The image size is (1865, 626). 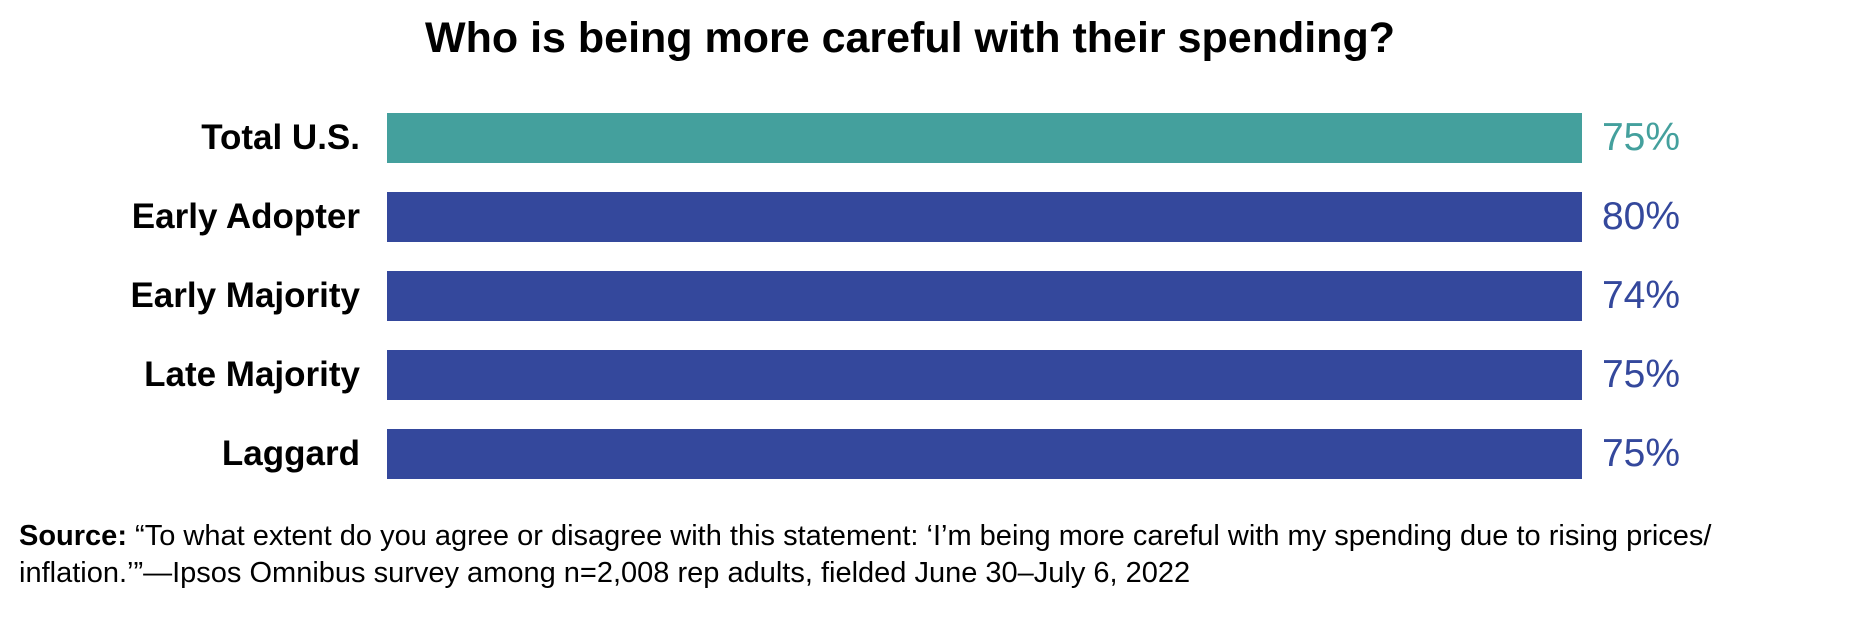 I want to click on bar-track: 80%, so click(x=1033, y=217).